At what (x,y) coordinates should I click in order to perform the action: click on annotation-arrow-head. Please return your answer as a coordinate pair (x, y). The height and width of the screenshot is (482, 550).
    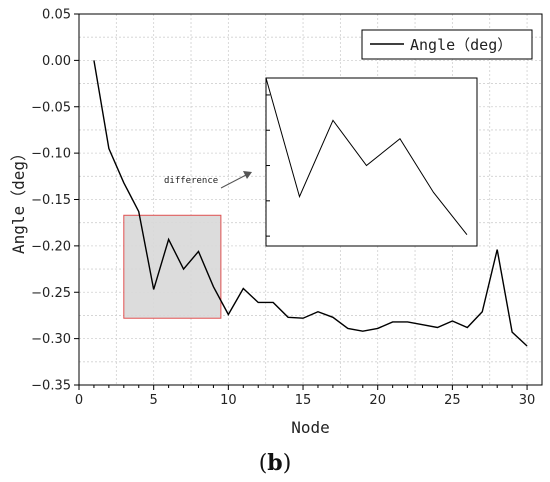
    Looking at the image, I should click on (247, 175).